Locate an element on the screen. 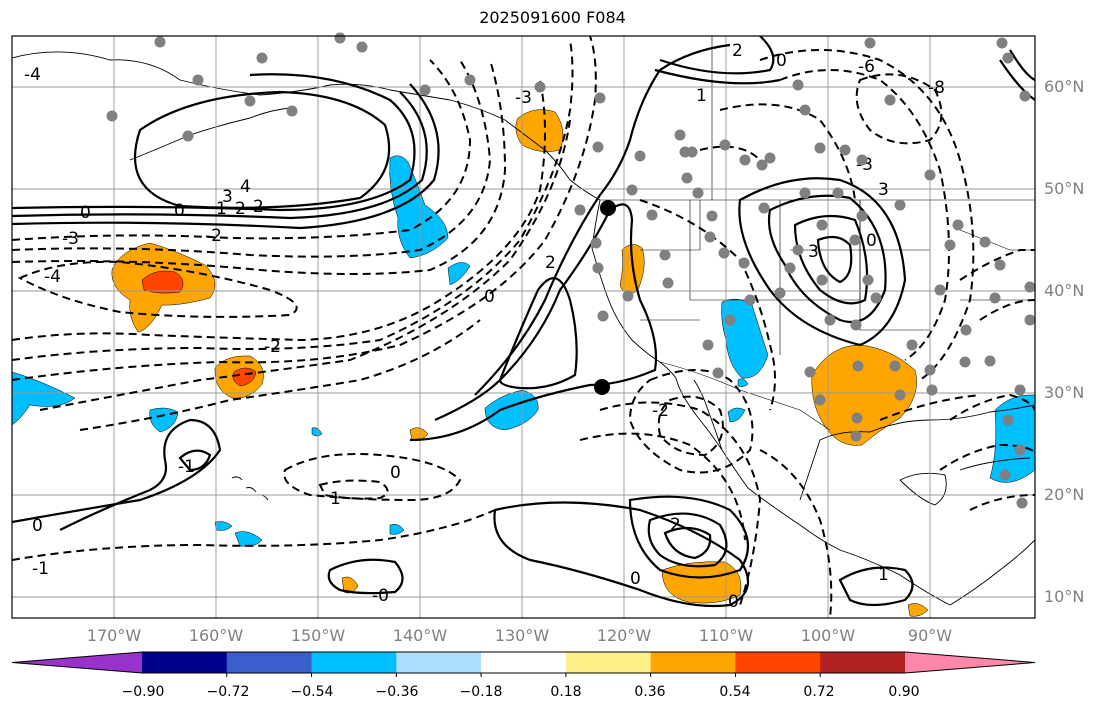 Image resolution: width=1105 pixels, height=712 pixels. longitude-label: 130°W is located at coordinates (522, 635).